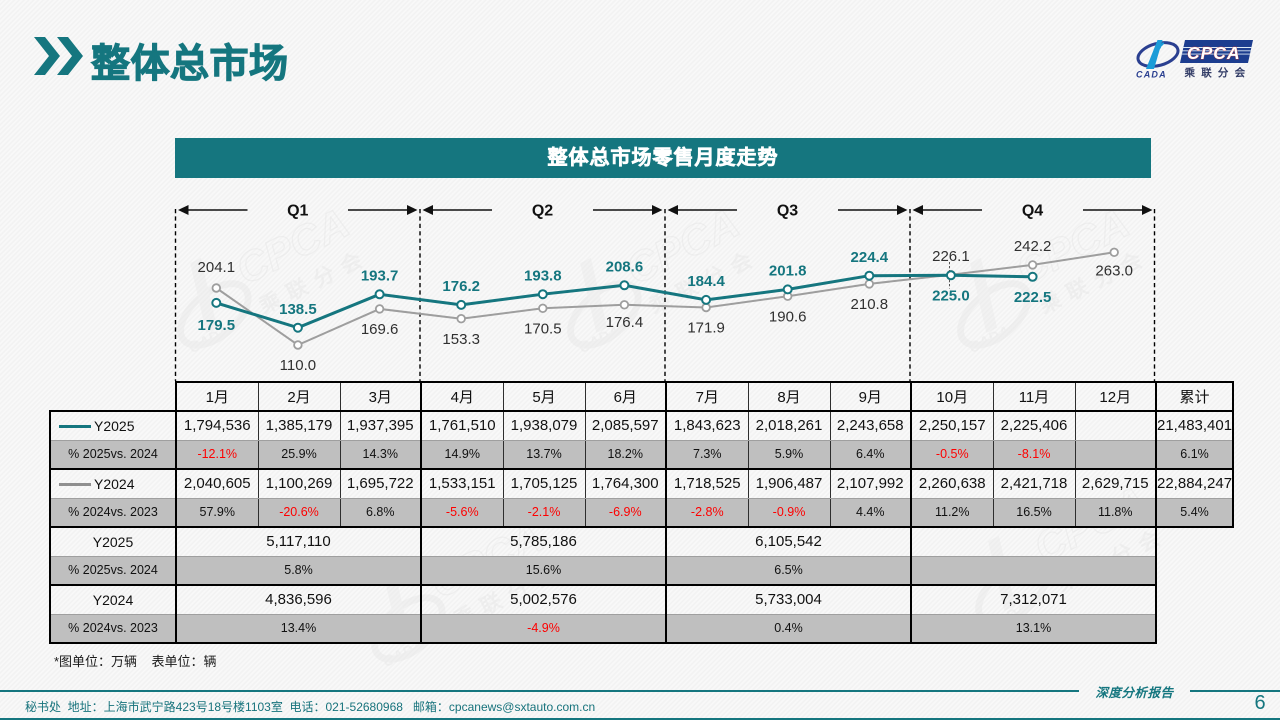  I want to click on svg-text: Q4, so click(1032, 211).